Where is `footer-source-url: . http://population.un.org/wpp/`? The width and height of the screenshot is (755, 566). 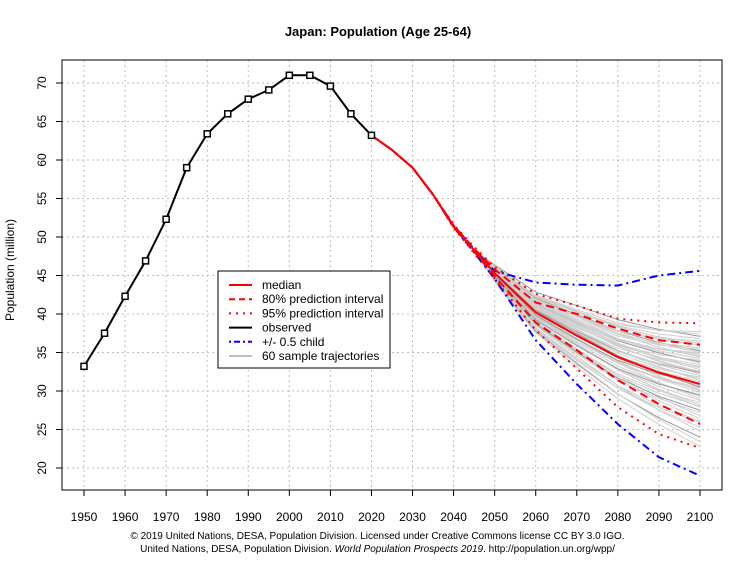
footer-source-url: . http://population.un.org/wpp/ is located at coordinates (549, 549).